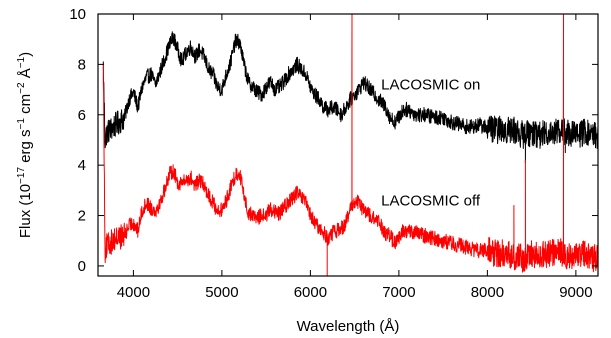 This screenshot has height=338, width=611. I want to click on y-axis-title-exp2: −1, so click(21, 124).